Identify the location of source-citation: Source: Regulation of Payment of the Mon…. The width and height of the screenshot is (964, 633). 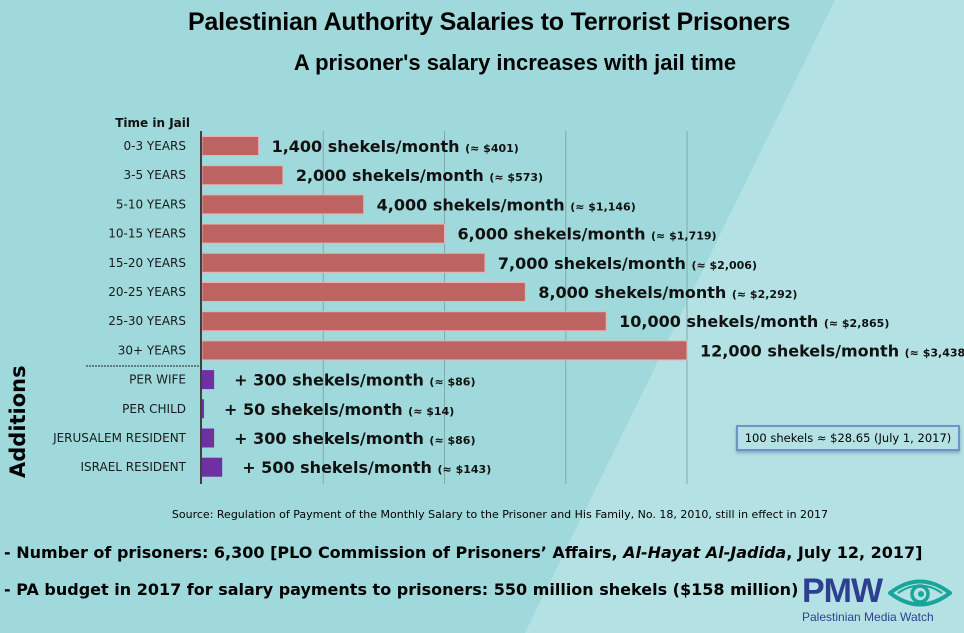
(500, 514).